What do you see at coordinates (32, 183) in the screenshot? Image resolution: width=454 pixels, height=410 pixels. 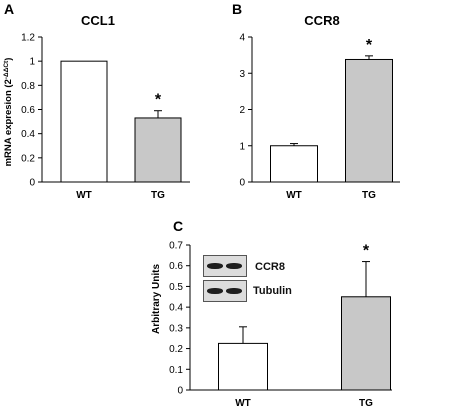 I see `panel-a-y-tick-label: 0` at bounding box center [32, 183].